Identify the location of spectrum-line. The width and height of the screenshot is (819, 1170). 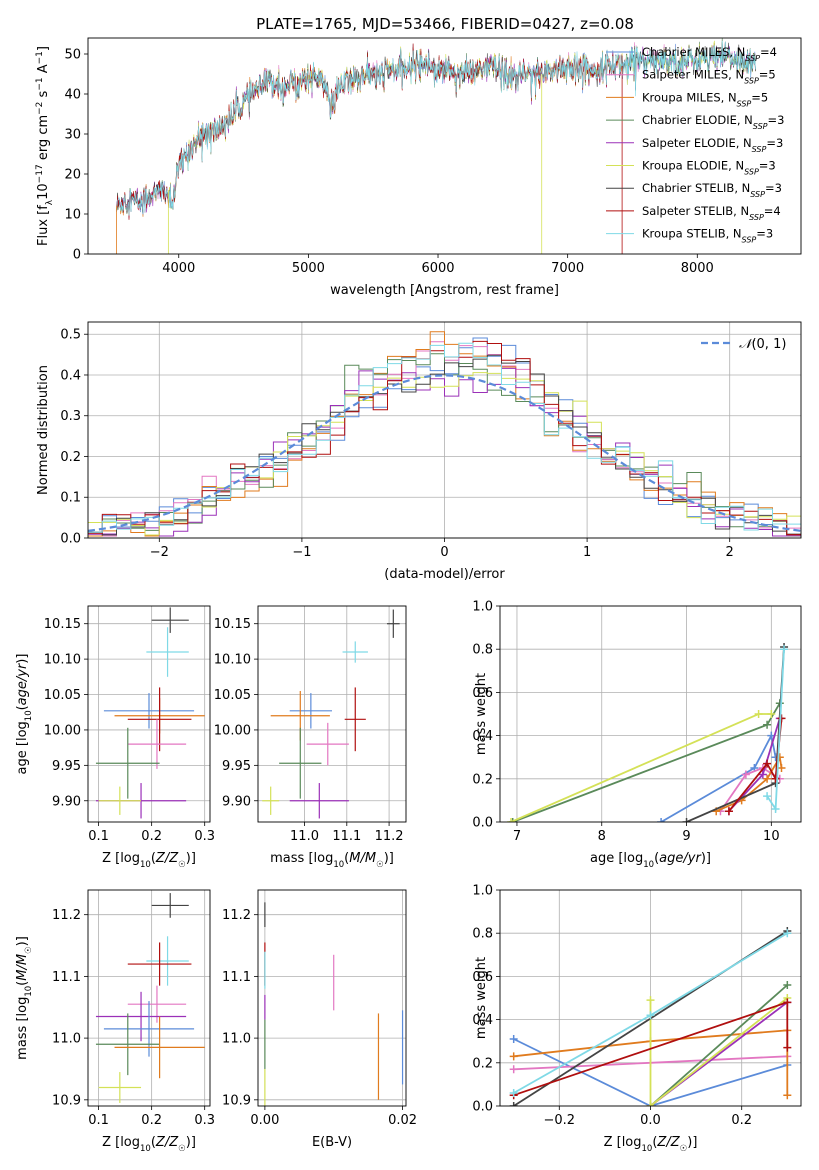
(436, 128).